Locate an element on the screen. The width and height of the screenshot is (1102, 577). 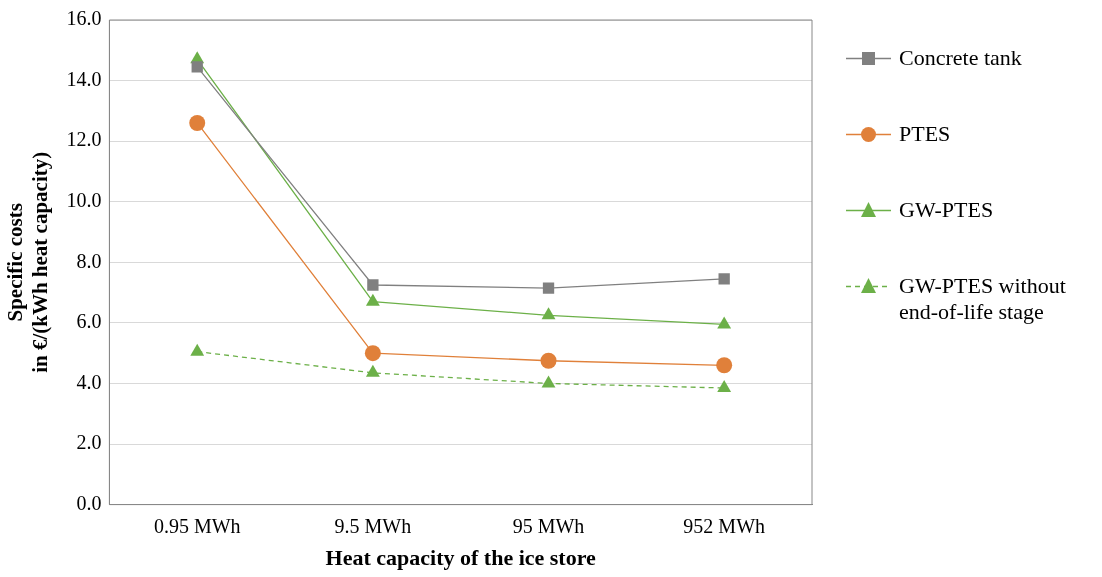
y-axis-title: Specific costs in €/(kWh heat capacity) is located at coordinates (28, 262).